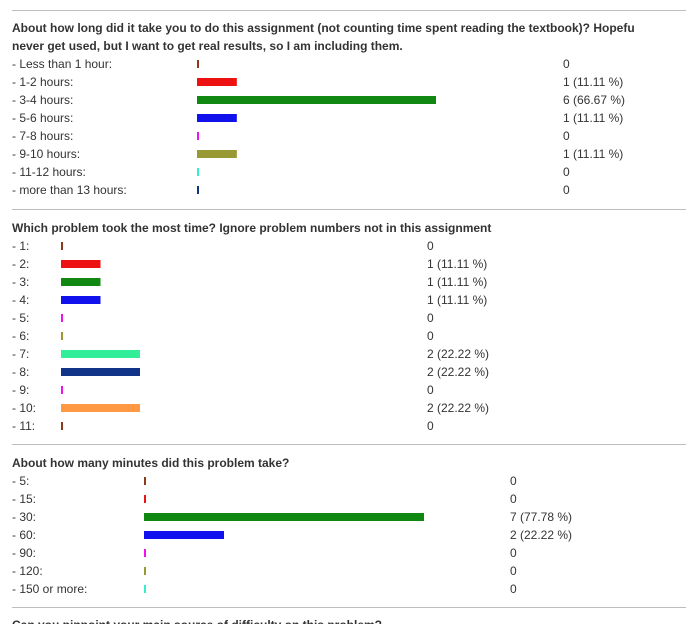  What do you see at coordinates (69, 190) in the screenshot?
I see `category-label: - more than 13 hours:` at bounding box center [69, 190].